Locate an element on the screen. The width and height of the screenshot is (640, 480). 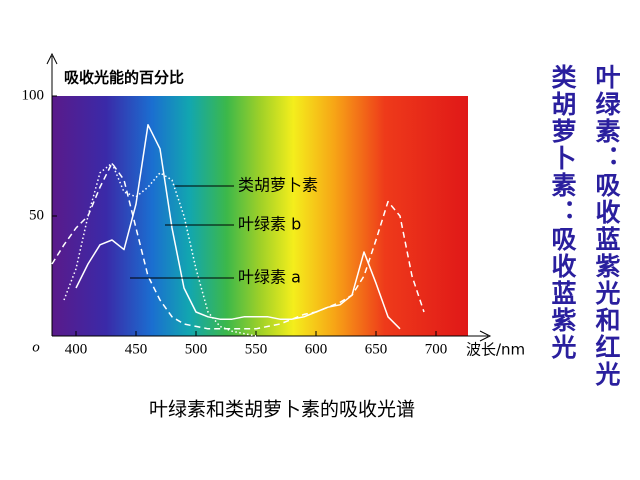
y-tick-label: 100 is located at coordinates (33, 95).